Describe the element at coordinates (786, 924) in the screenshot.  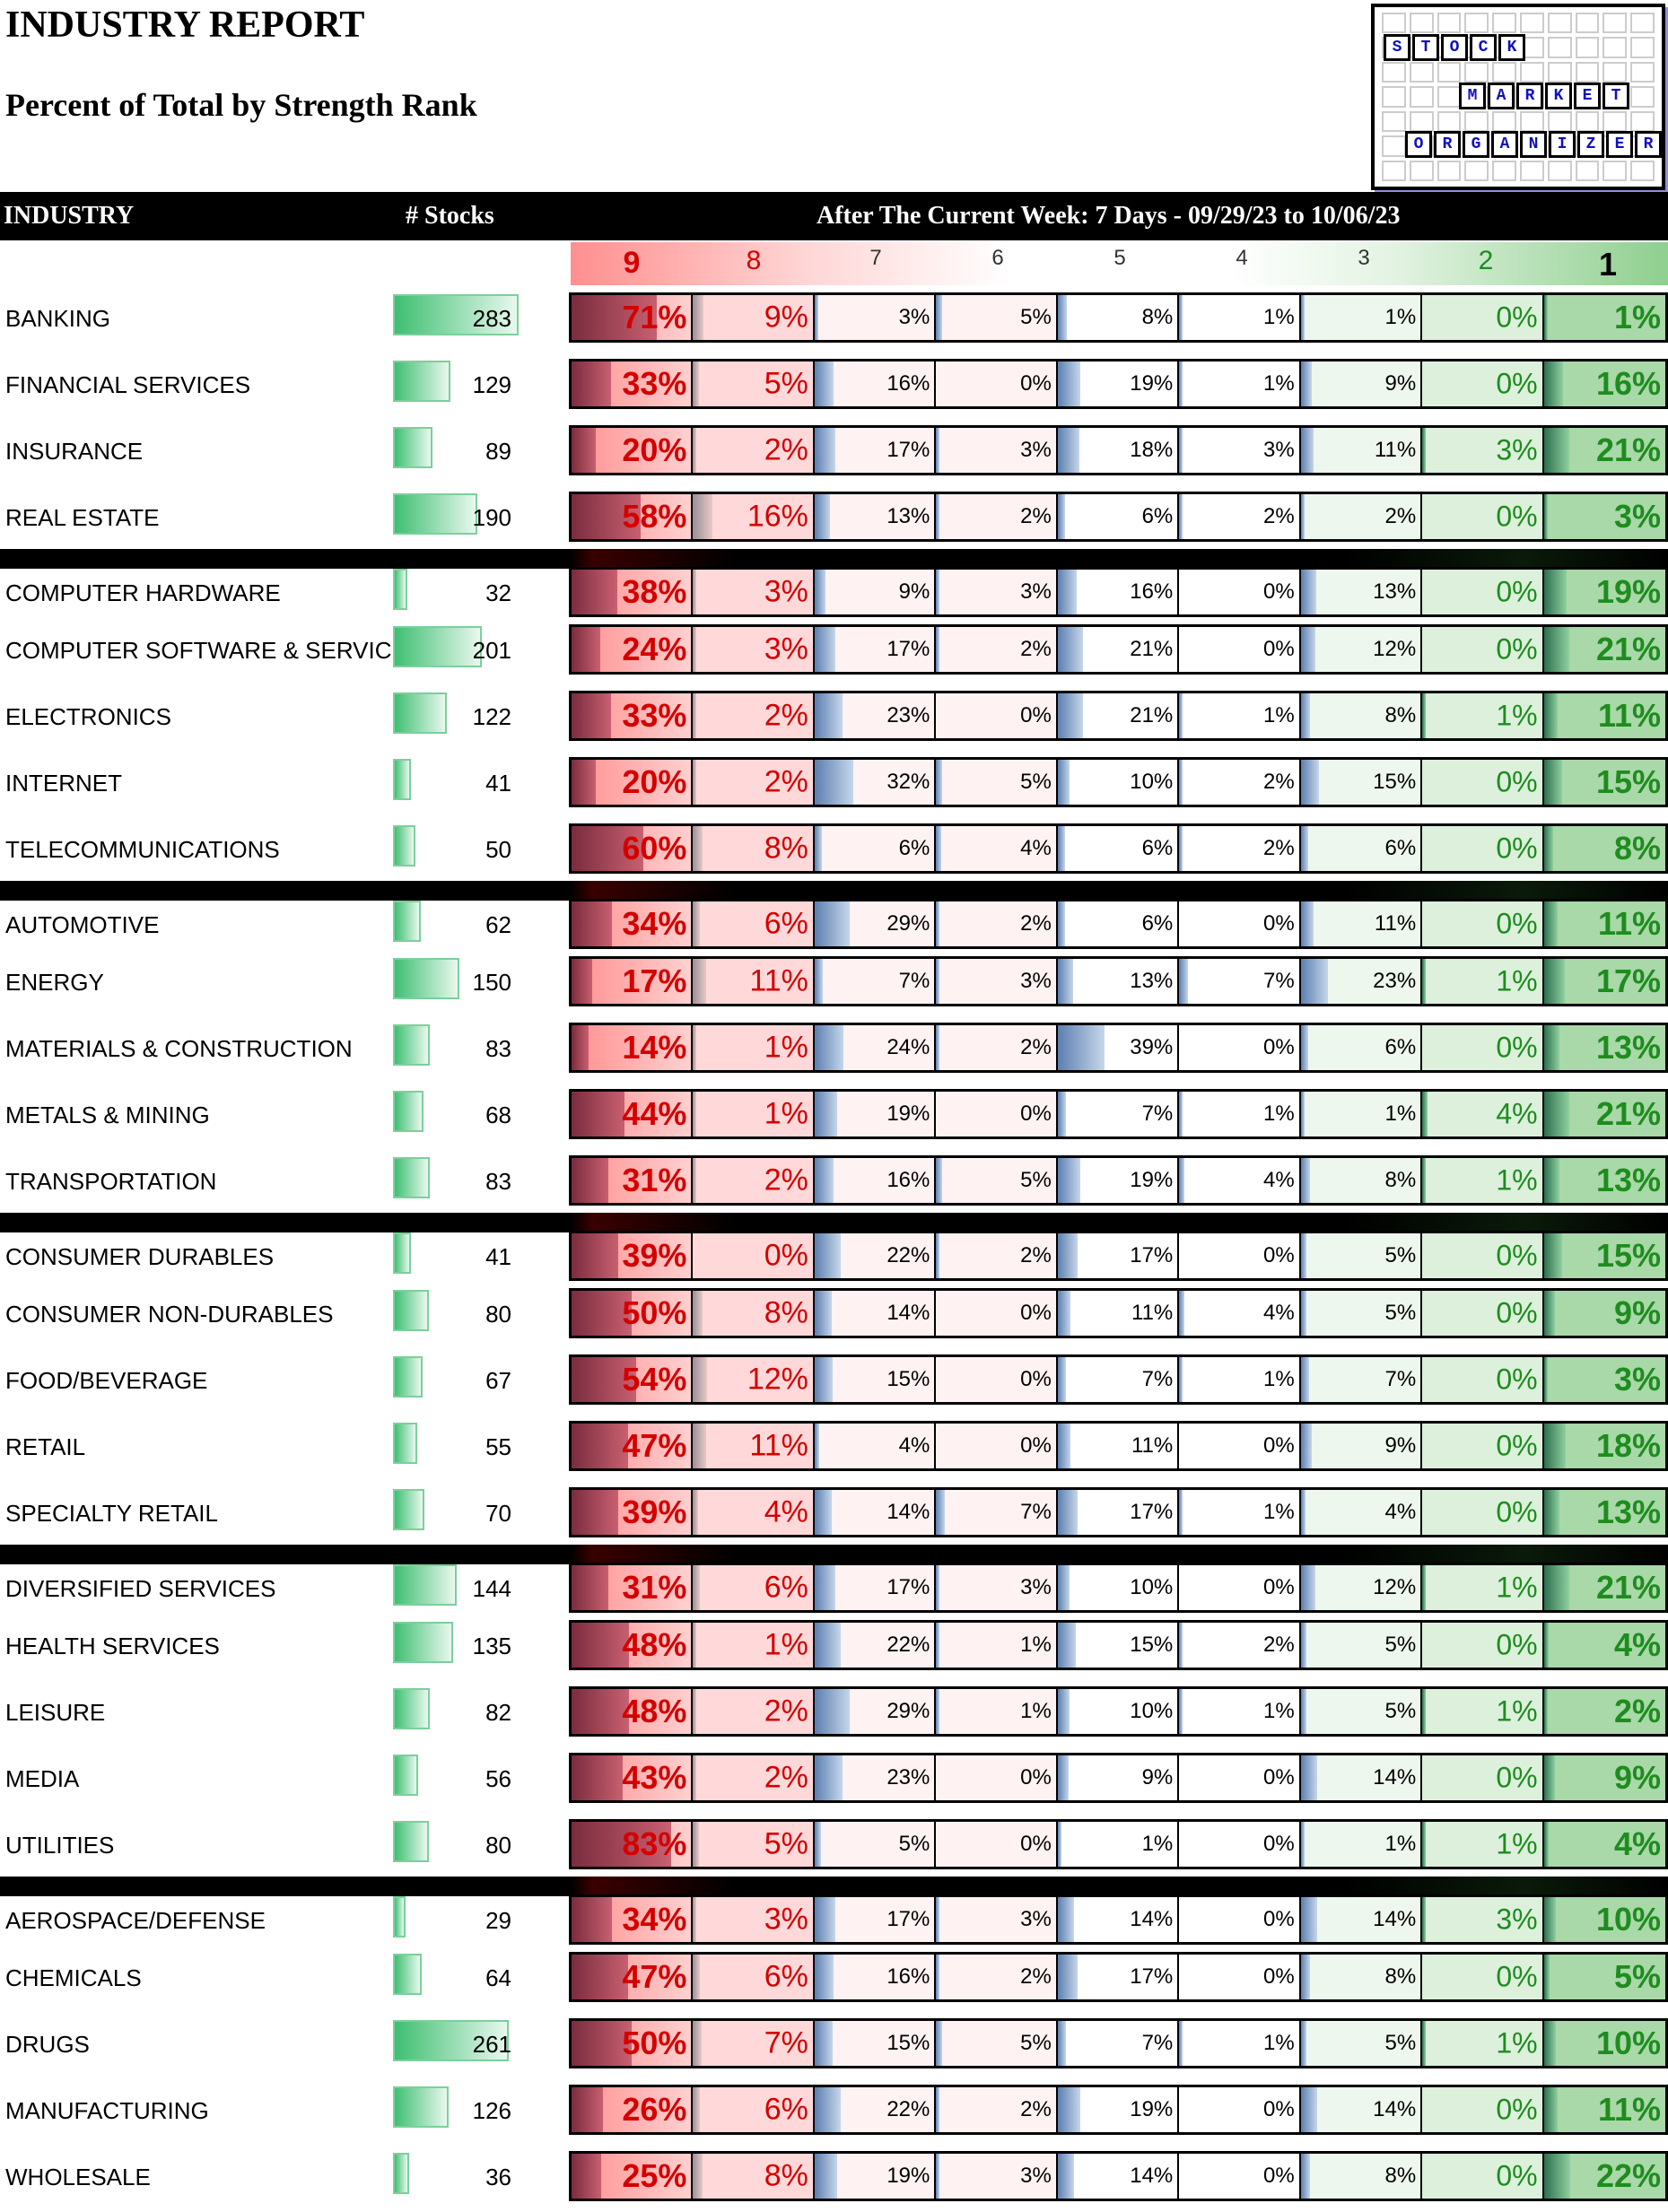
I see `percent-value: 6%` at that location.